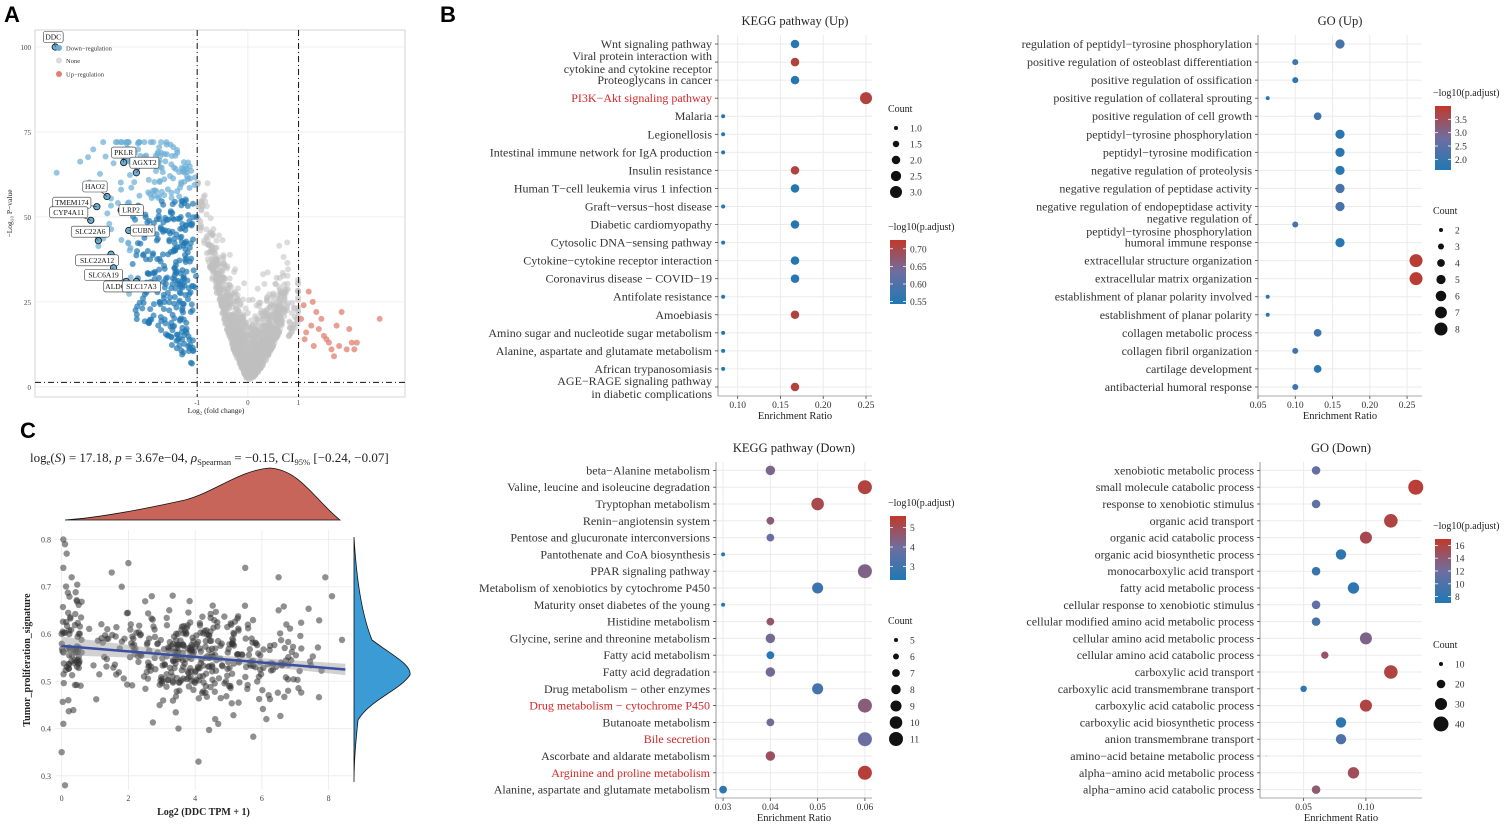 The image size is (1510, 824). What do you see at coordinates (1169, 134) in the screenshot?
I see `term-label: peptidyl−tyrosine phosphorylation` at bounding box center [1169, 134].